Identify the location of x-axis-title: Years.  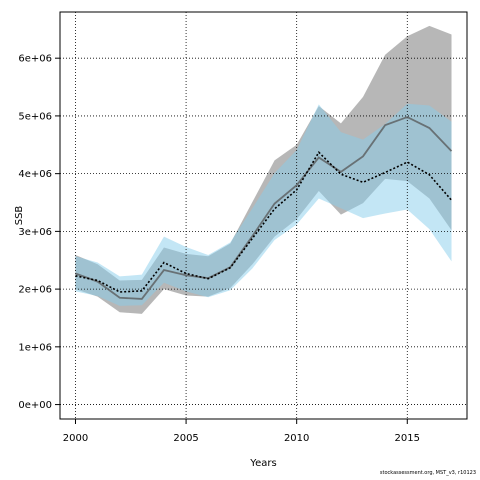
(262, 463).